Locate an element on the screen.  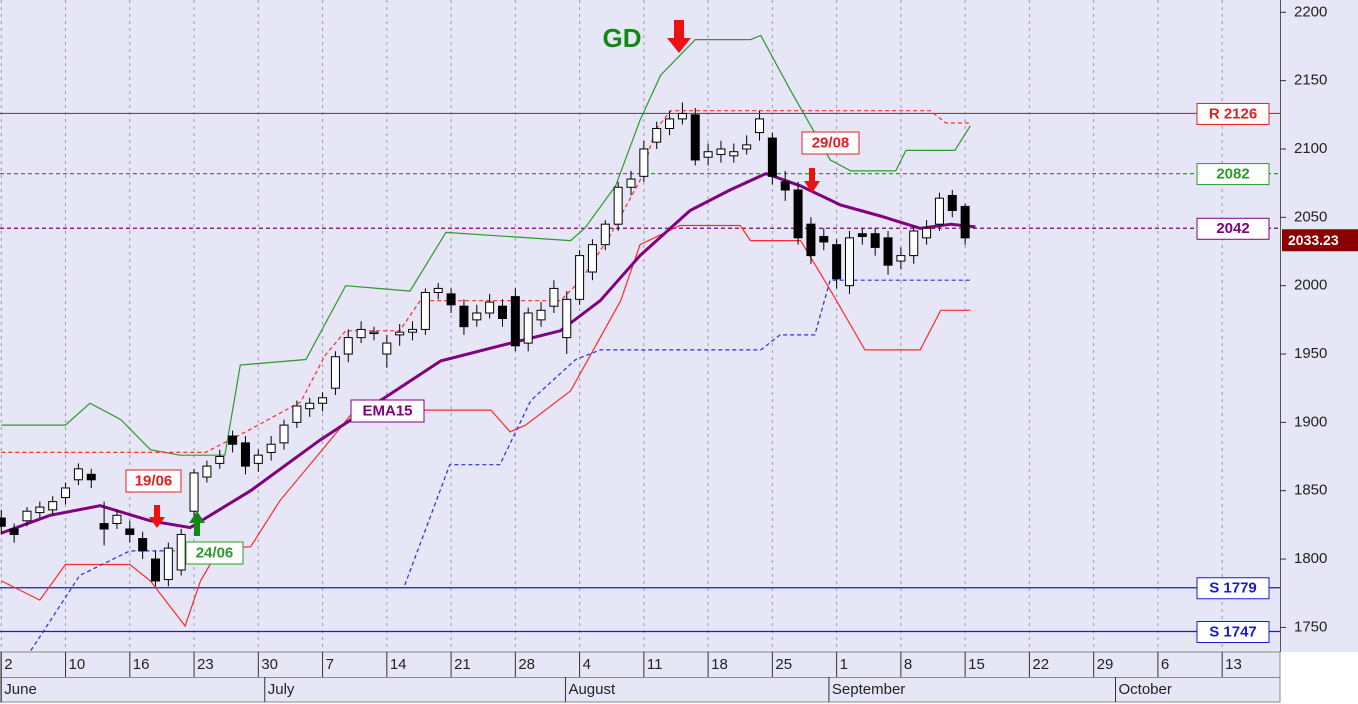
x-tick-label: 6 is located at coordinates (1165, 664).